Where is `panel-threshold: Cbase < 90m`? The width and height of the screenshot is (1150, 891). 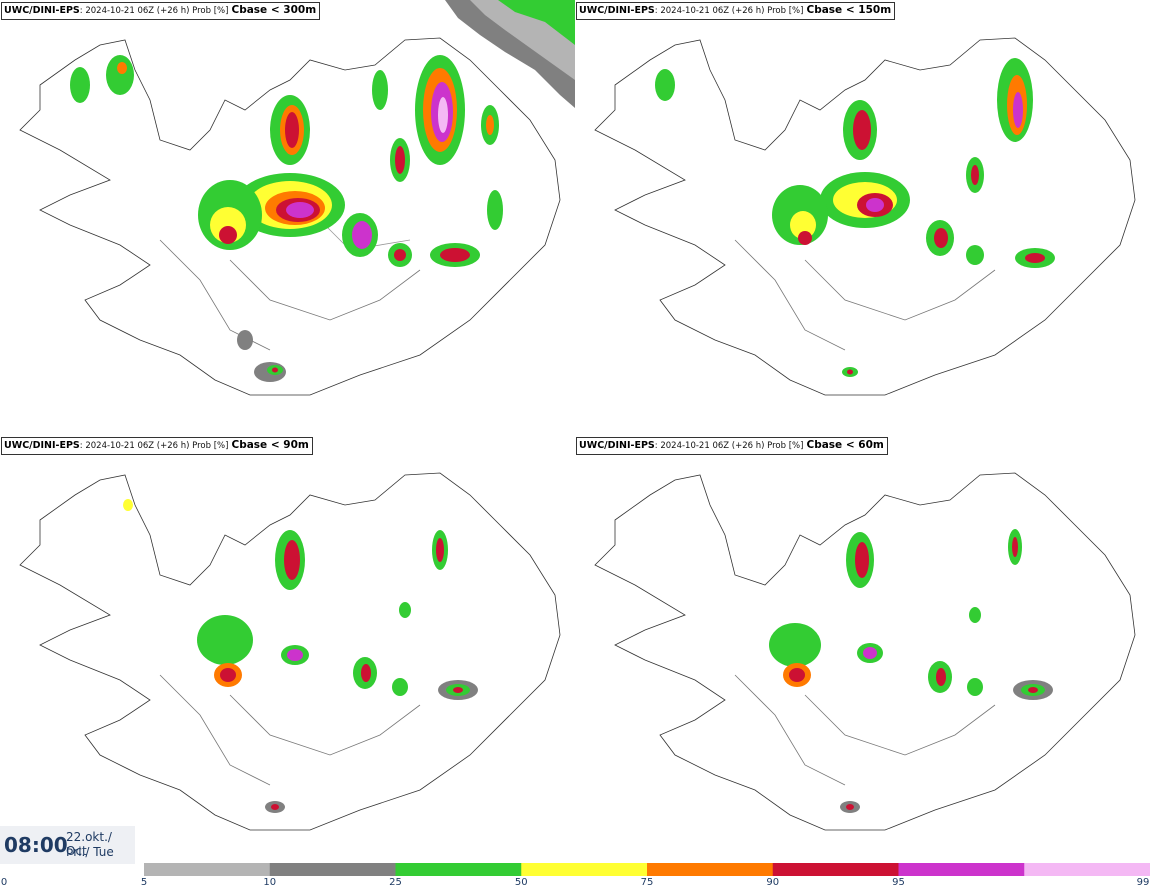
panel-threshold: Cbase < 90m is located at coordinates (270, 445).